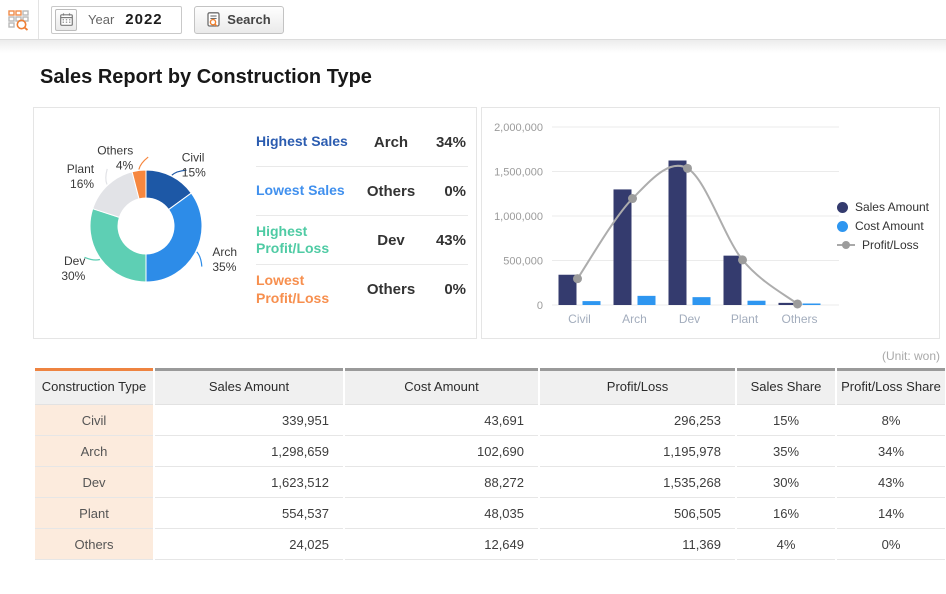 This screenshot has width=946, height=594. Describe the element at coordinates (101, 19) in the screenshot. I see `year-label: Year` at that location.